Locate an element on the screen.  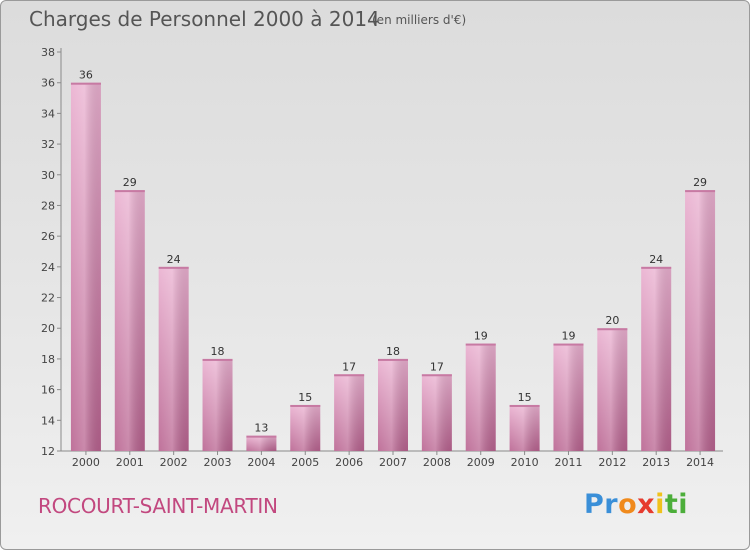
y-tick-label: 20 is located at coordinates (48, 328).